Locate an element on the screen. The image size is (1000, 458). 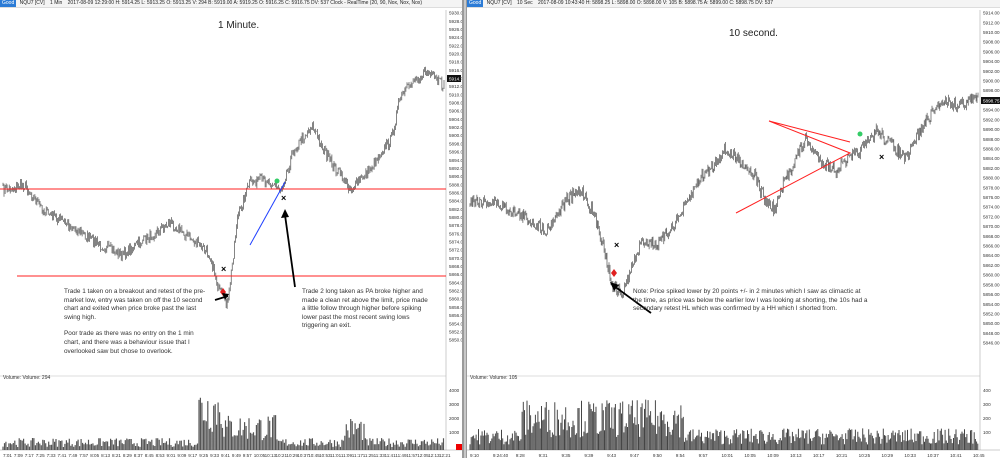
volume-tick-label: 100 is located at coordinates (987, 432).